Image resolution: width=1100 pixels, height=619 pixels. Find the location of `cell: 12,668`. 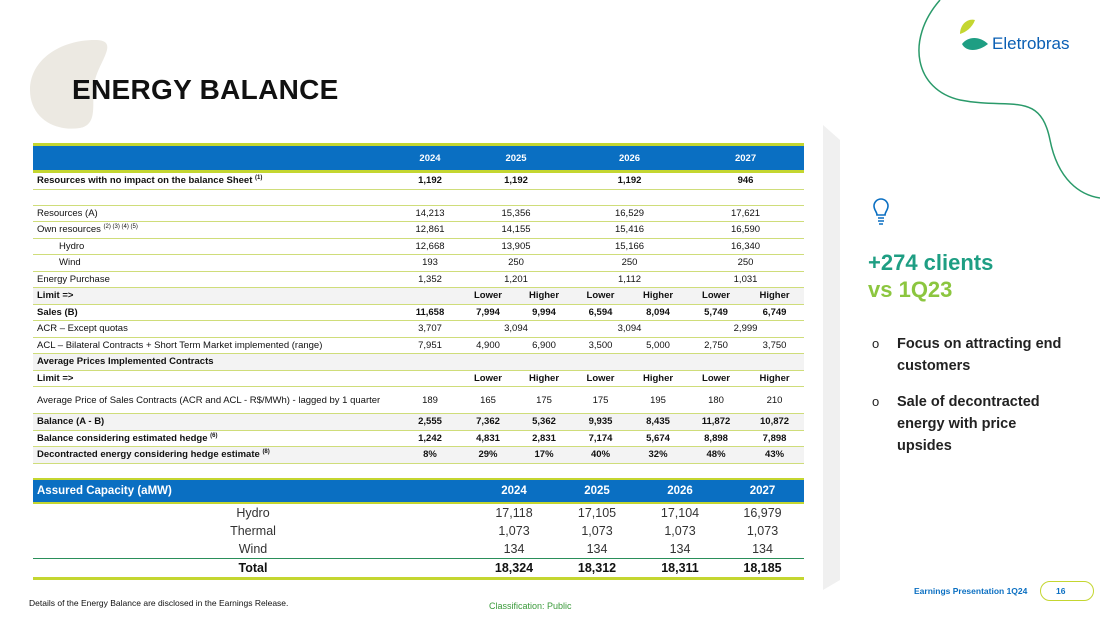

cell: 12,668 is located at coordinates (430, 246).